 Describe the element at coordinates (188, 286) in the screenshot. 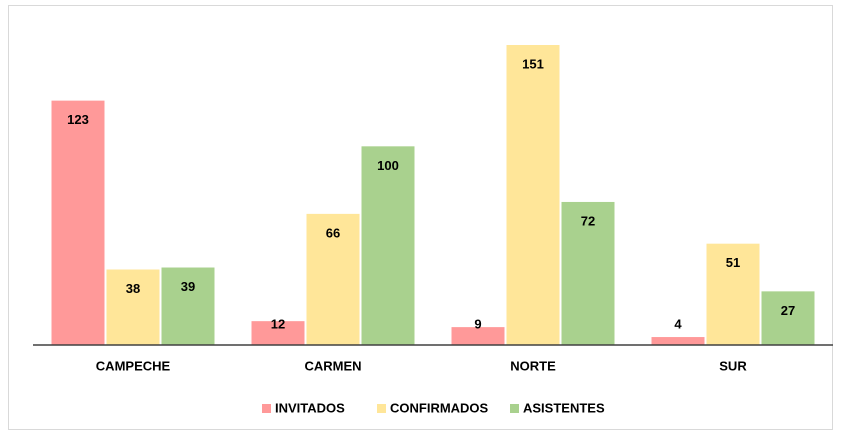

I see `data-label: 39` at that location.